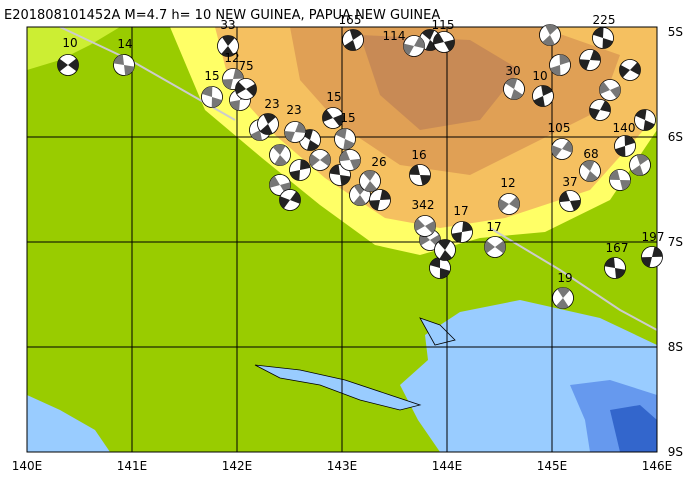 The width and height of the screenshot is (687, 484). I want to click on longitude-label: 140E, so click(27, 466).